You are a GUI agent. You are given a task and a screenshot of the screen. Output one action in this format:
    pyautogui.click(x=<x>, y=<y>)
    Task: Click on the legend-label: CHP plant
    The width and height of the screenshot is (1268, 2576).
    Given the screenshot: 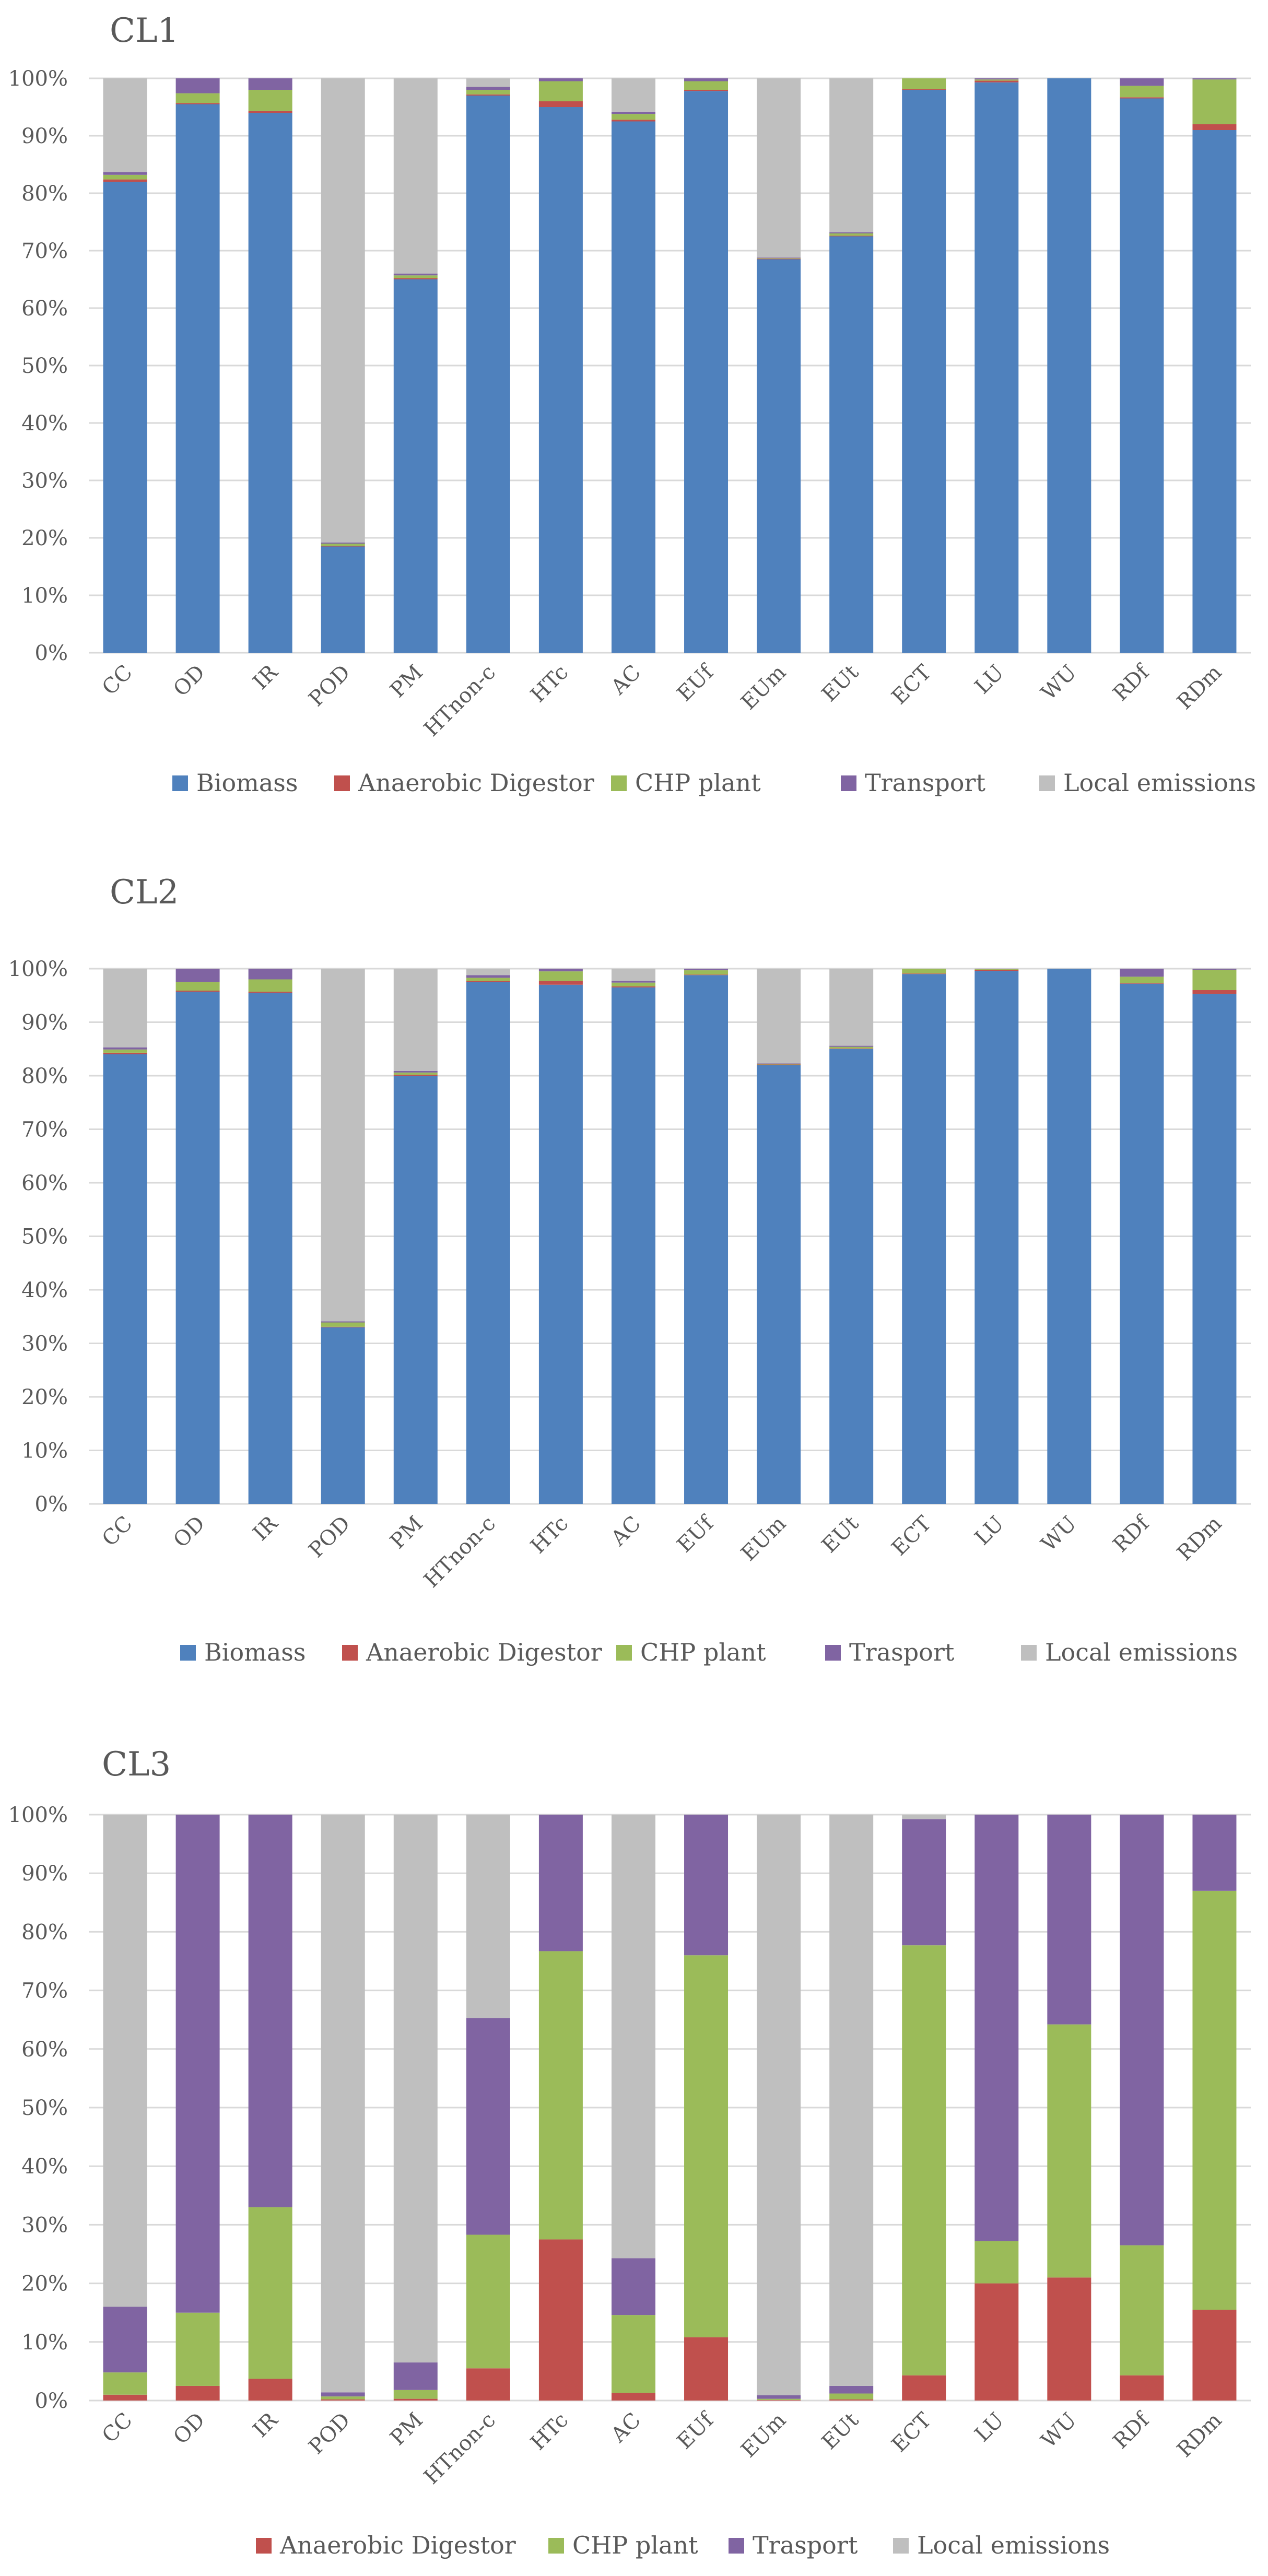 What is the action you would take?
    pyautogui.click(x=703, y=1652)
    